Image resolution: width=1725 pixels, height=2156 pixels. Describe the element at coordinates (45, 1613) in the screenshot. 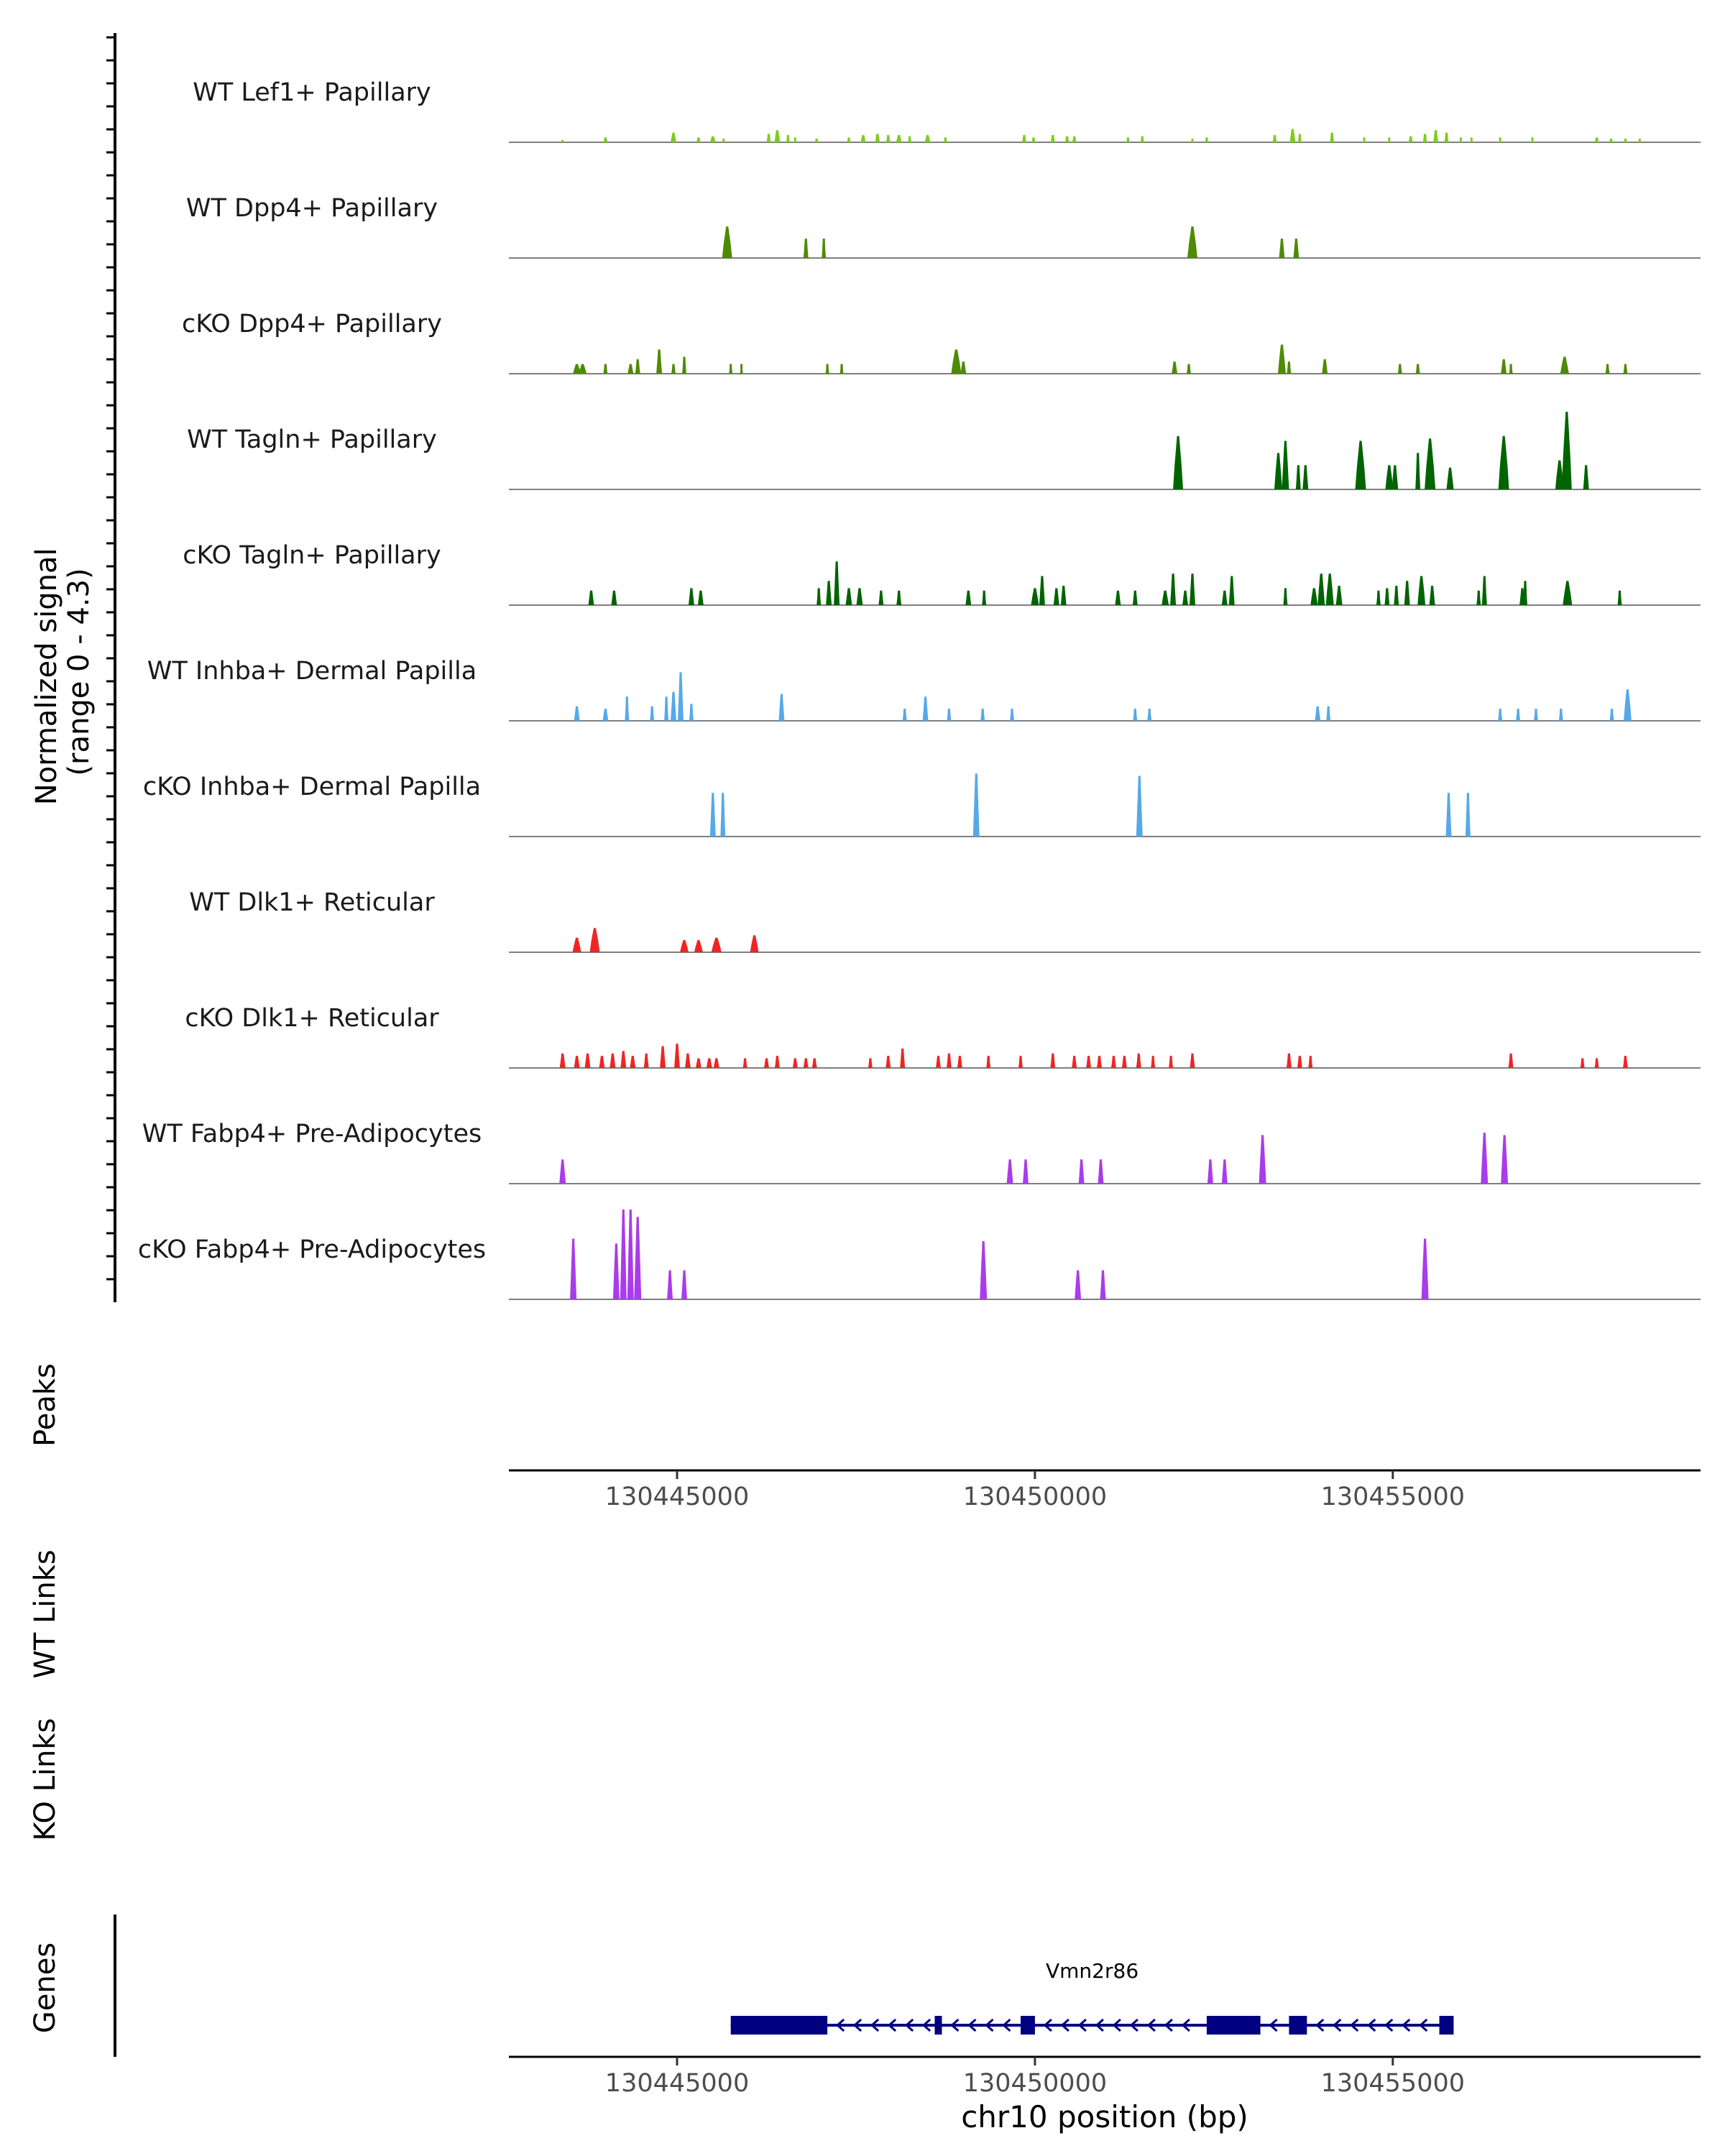

I see `wt-links-panel-label: WT Links` at that location.